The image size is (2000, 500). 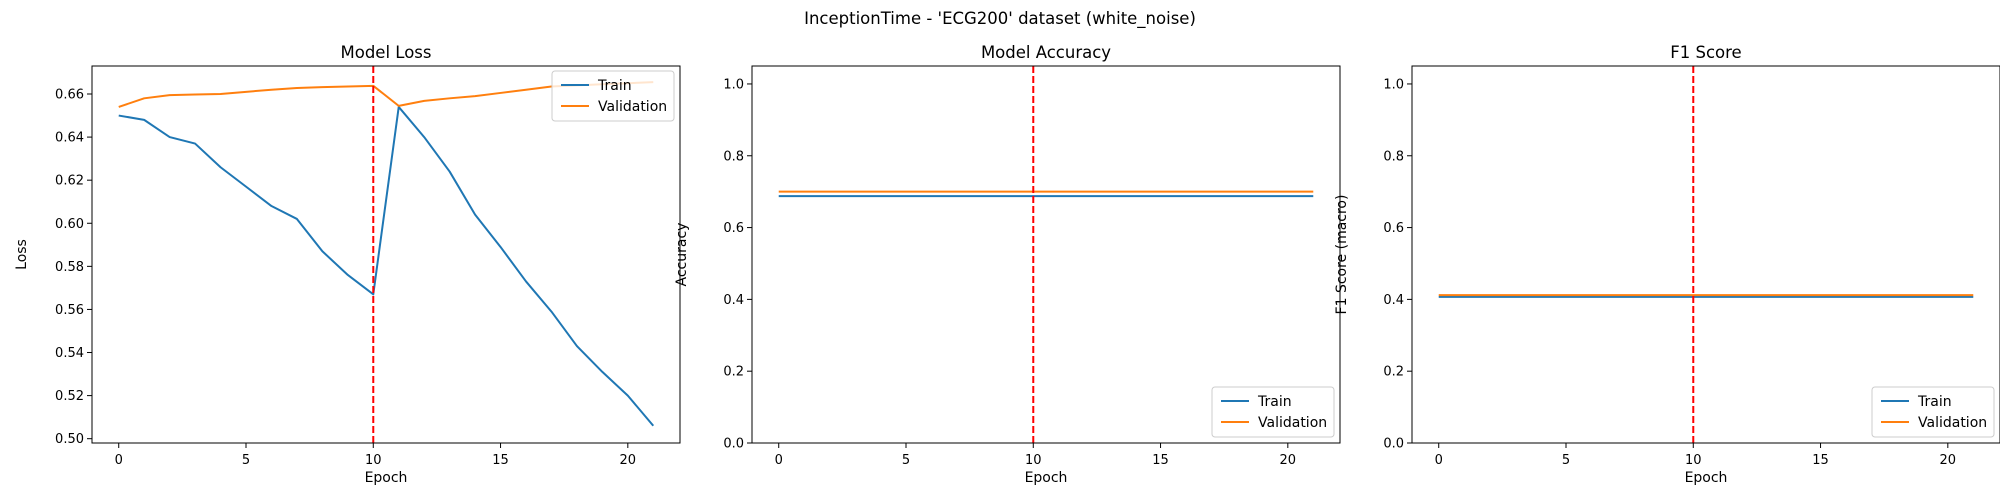 What do you see at coordinates (69, 353) in the screenshot?
I see `y-tick-label: 0.54` at bounding box center [69, 353].